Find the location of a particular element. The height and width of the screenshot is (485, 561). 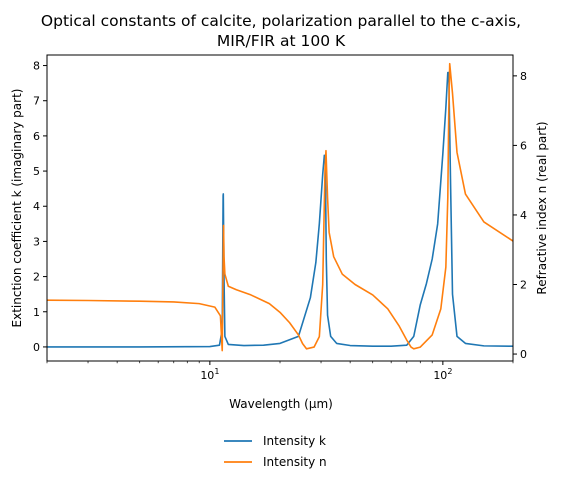

right-y-tick-label: 2 is located at coordinates (523, 285).